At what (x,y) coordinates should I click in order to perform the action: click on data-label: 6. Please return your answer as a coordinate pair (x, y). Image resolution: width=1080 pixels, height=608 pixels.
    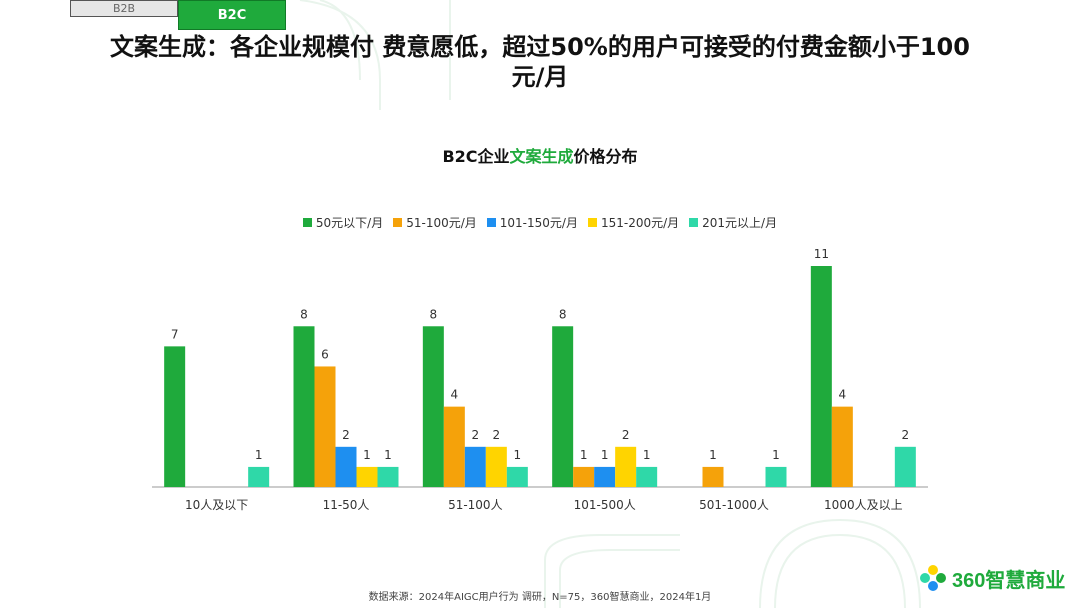
    Looking at the image, I should click on (325, 354).